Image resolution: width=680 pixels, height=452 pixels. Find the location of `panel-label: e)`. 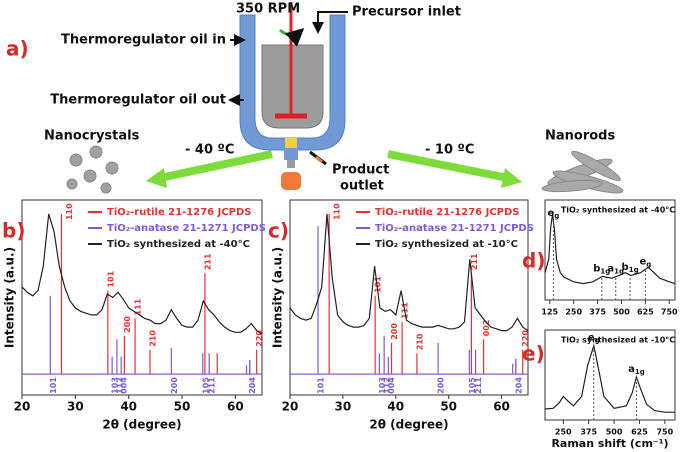

panel-label: e) is located at coordinates (533, 354).